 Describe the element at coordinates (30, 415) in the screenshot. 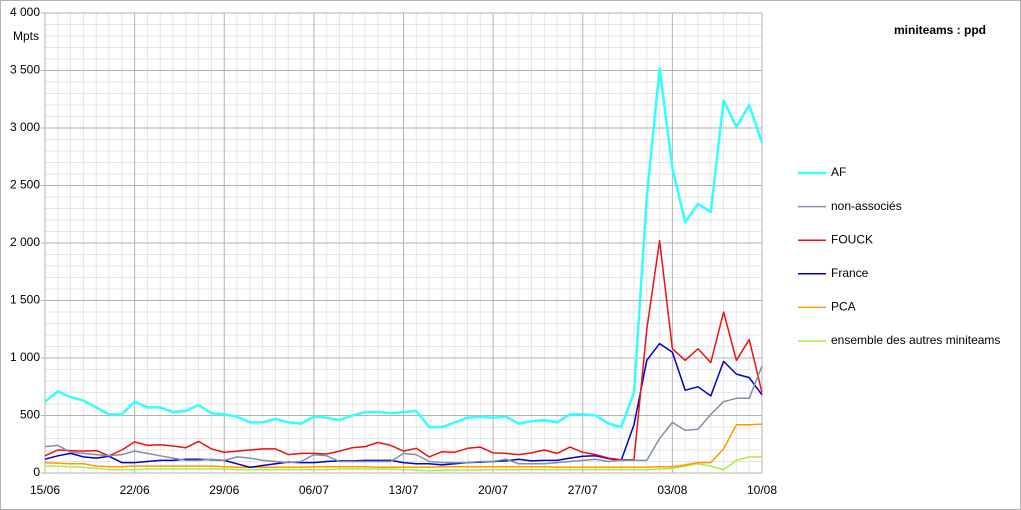

I see `y-tick-label: 500` at that location.